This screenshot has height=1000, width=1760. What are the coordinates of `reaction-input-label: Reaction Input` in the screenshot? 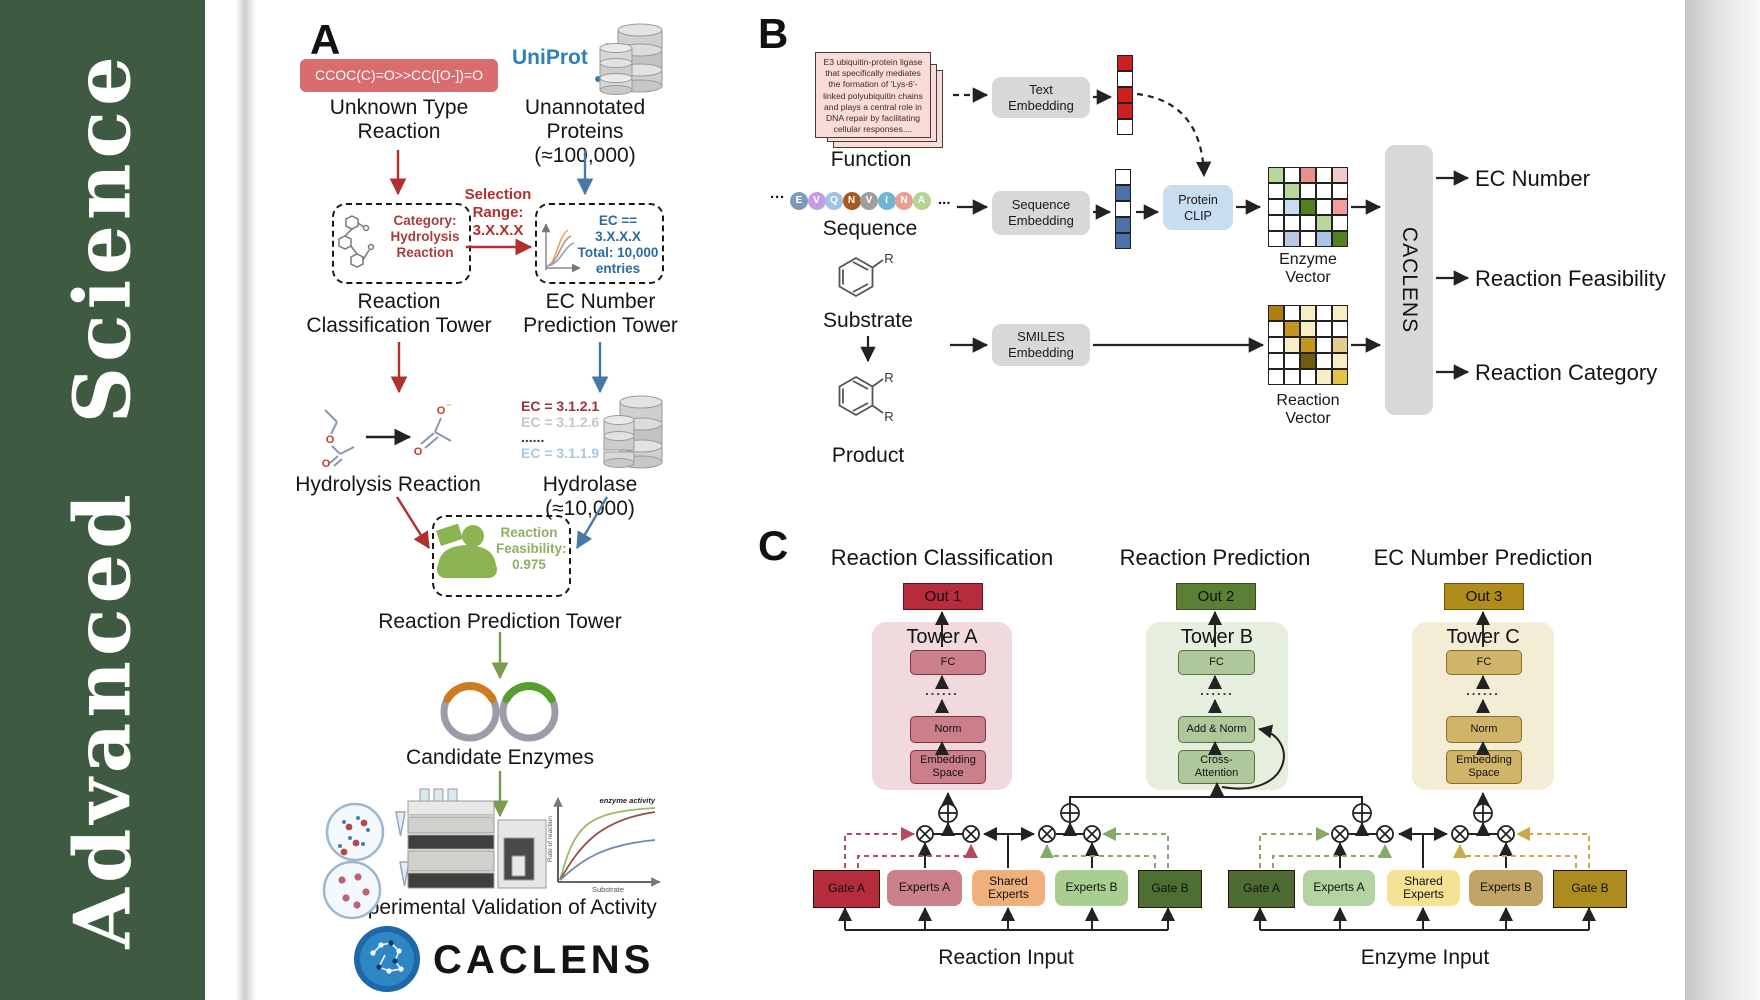 It's located at (1006, 957).